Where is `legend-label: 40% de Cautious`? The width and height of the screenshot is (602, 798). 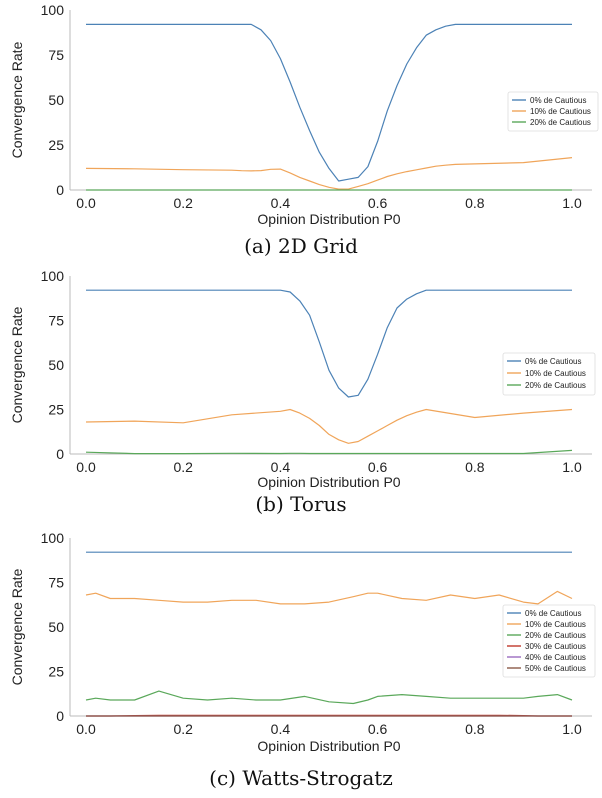
legend-label: 40% de Cautious is located at coordinates (555, 657).